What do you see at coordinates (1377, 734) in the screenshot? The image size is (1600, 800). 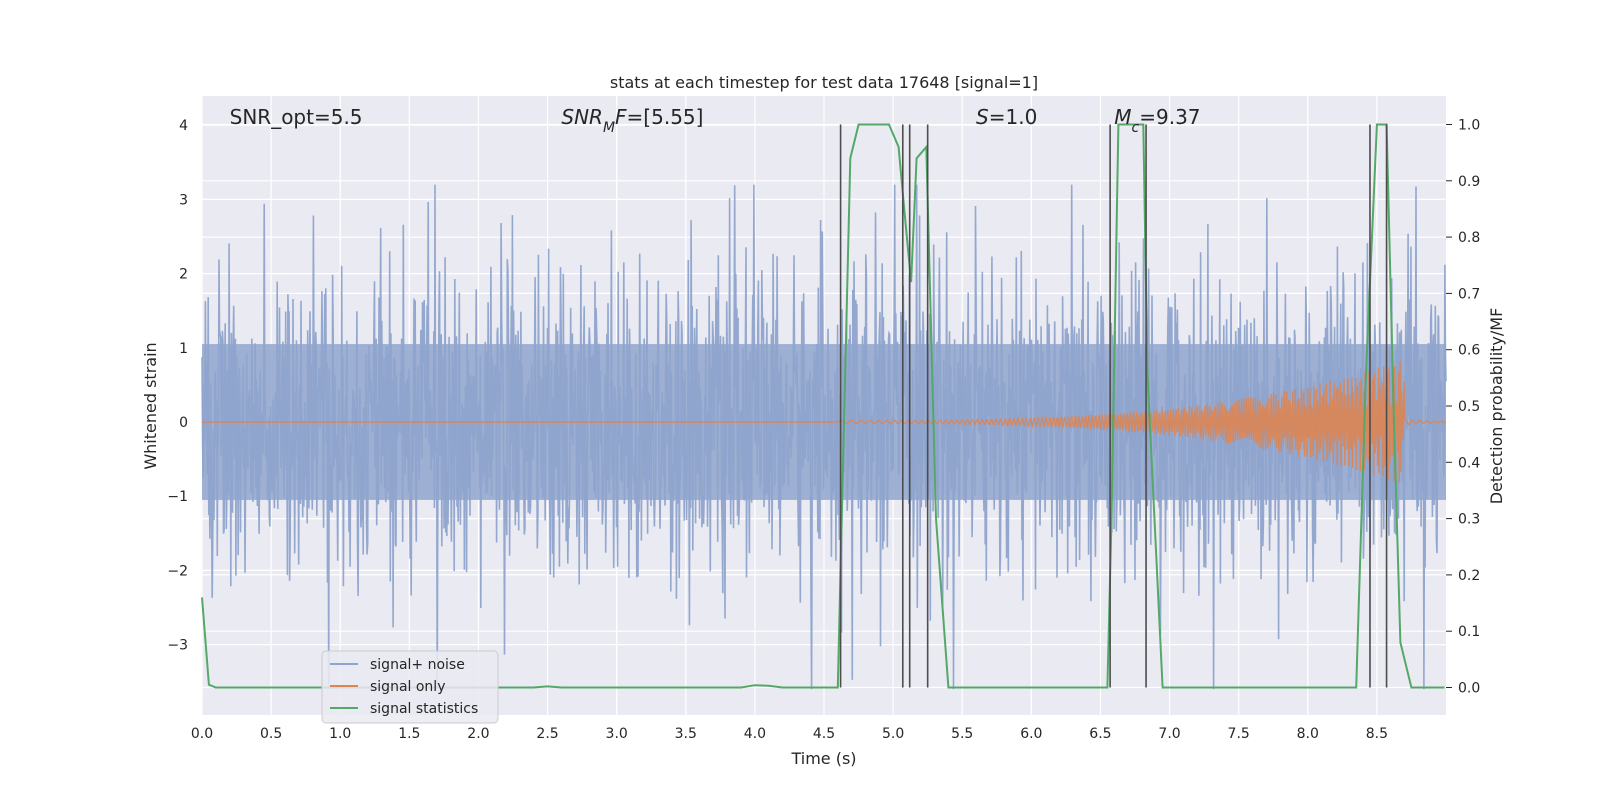 I see `x-tick-label: 8.5` at bounding box center [1377, 734].